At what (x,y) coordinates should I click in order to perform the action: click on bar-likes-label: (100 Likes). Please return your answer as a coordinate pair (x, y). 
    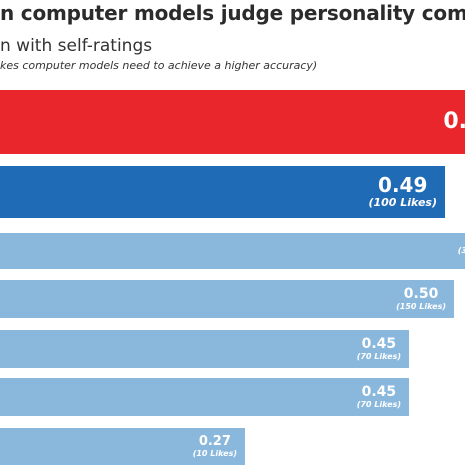
    Looking at the image, I should click on (402, 203).